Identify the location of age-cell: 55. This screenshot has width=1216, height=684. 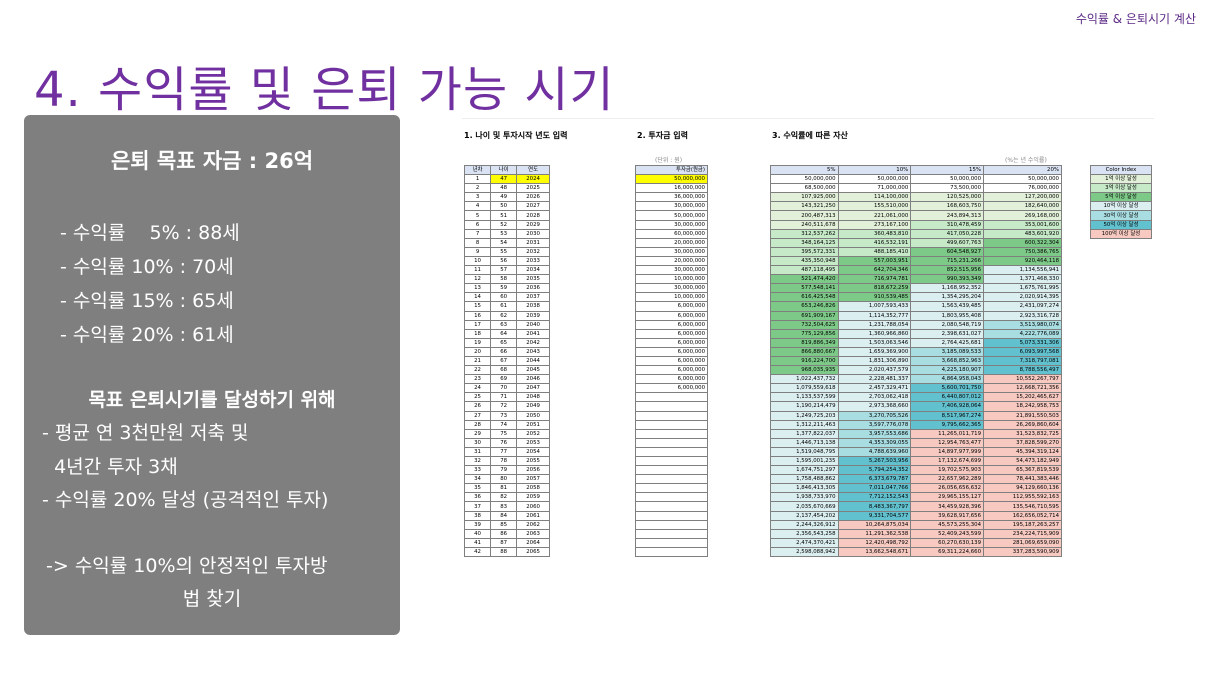
(504, 251).